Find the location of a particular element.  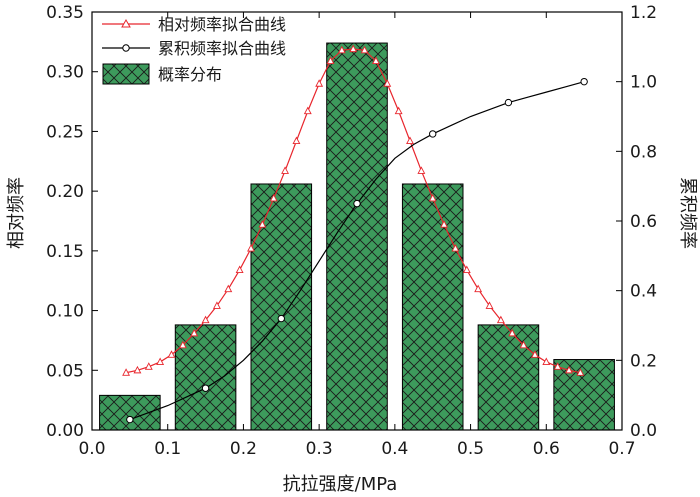

y-right-tick-label-6: 1.2 is located at coordinates (643, 13).